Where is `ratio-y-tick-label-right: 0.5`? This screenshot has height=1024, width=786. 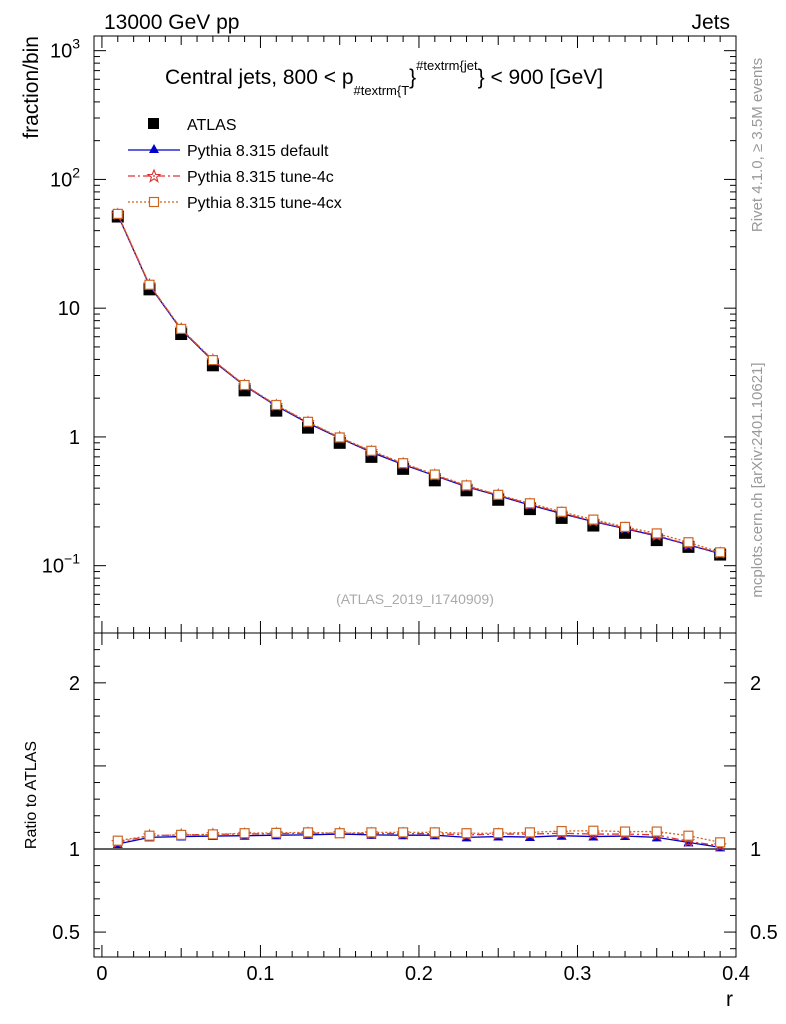
ratio-y-tick-label-right: 0.5 is located at coordinates (764, 933).